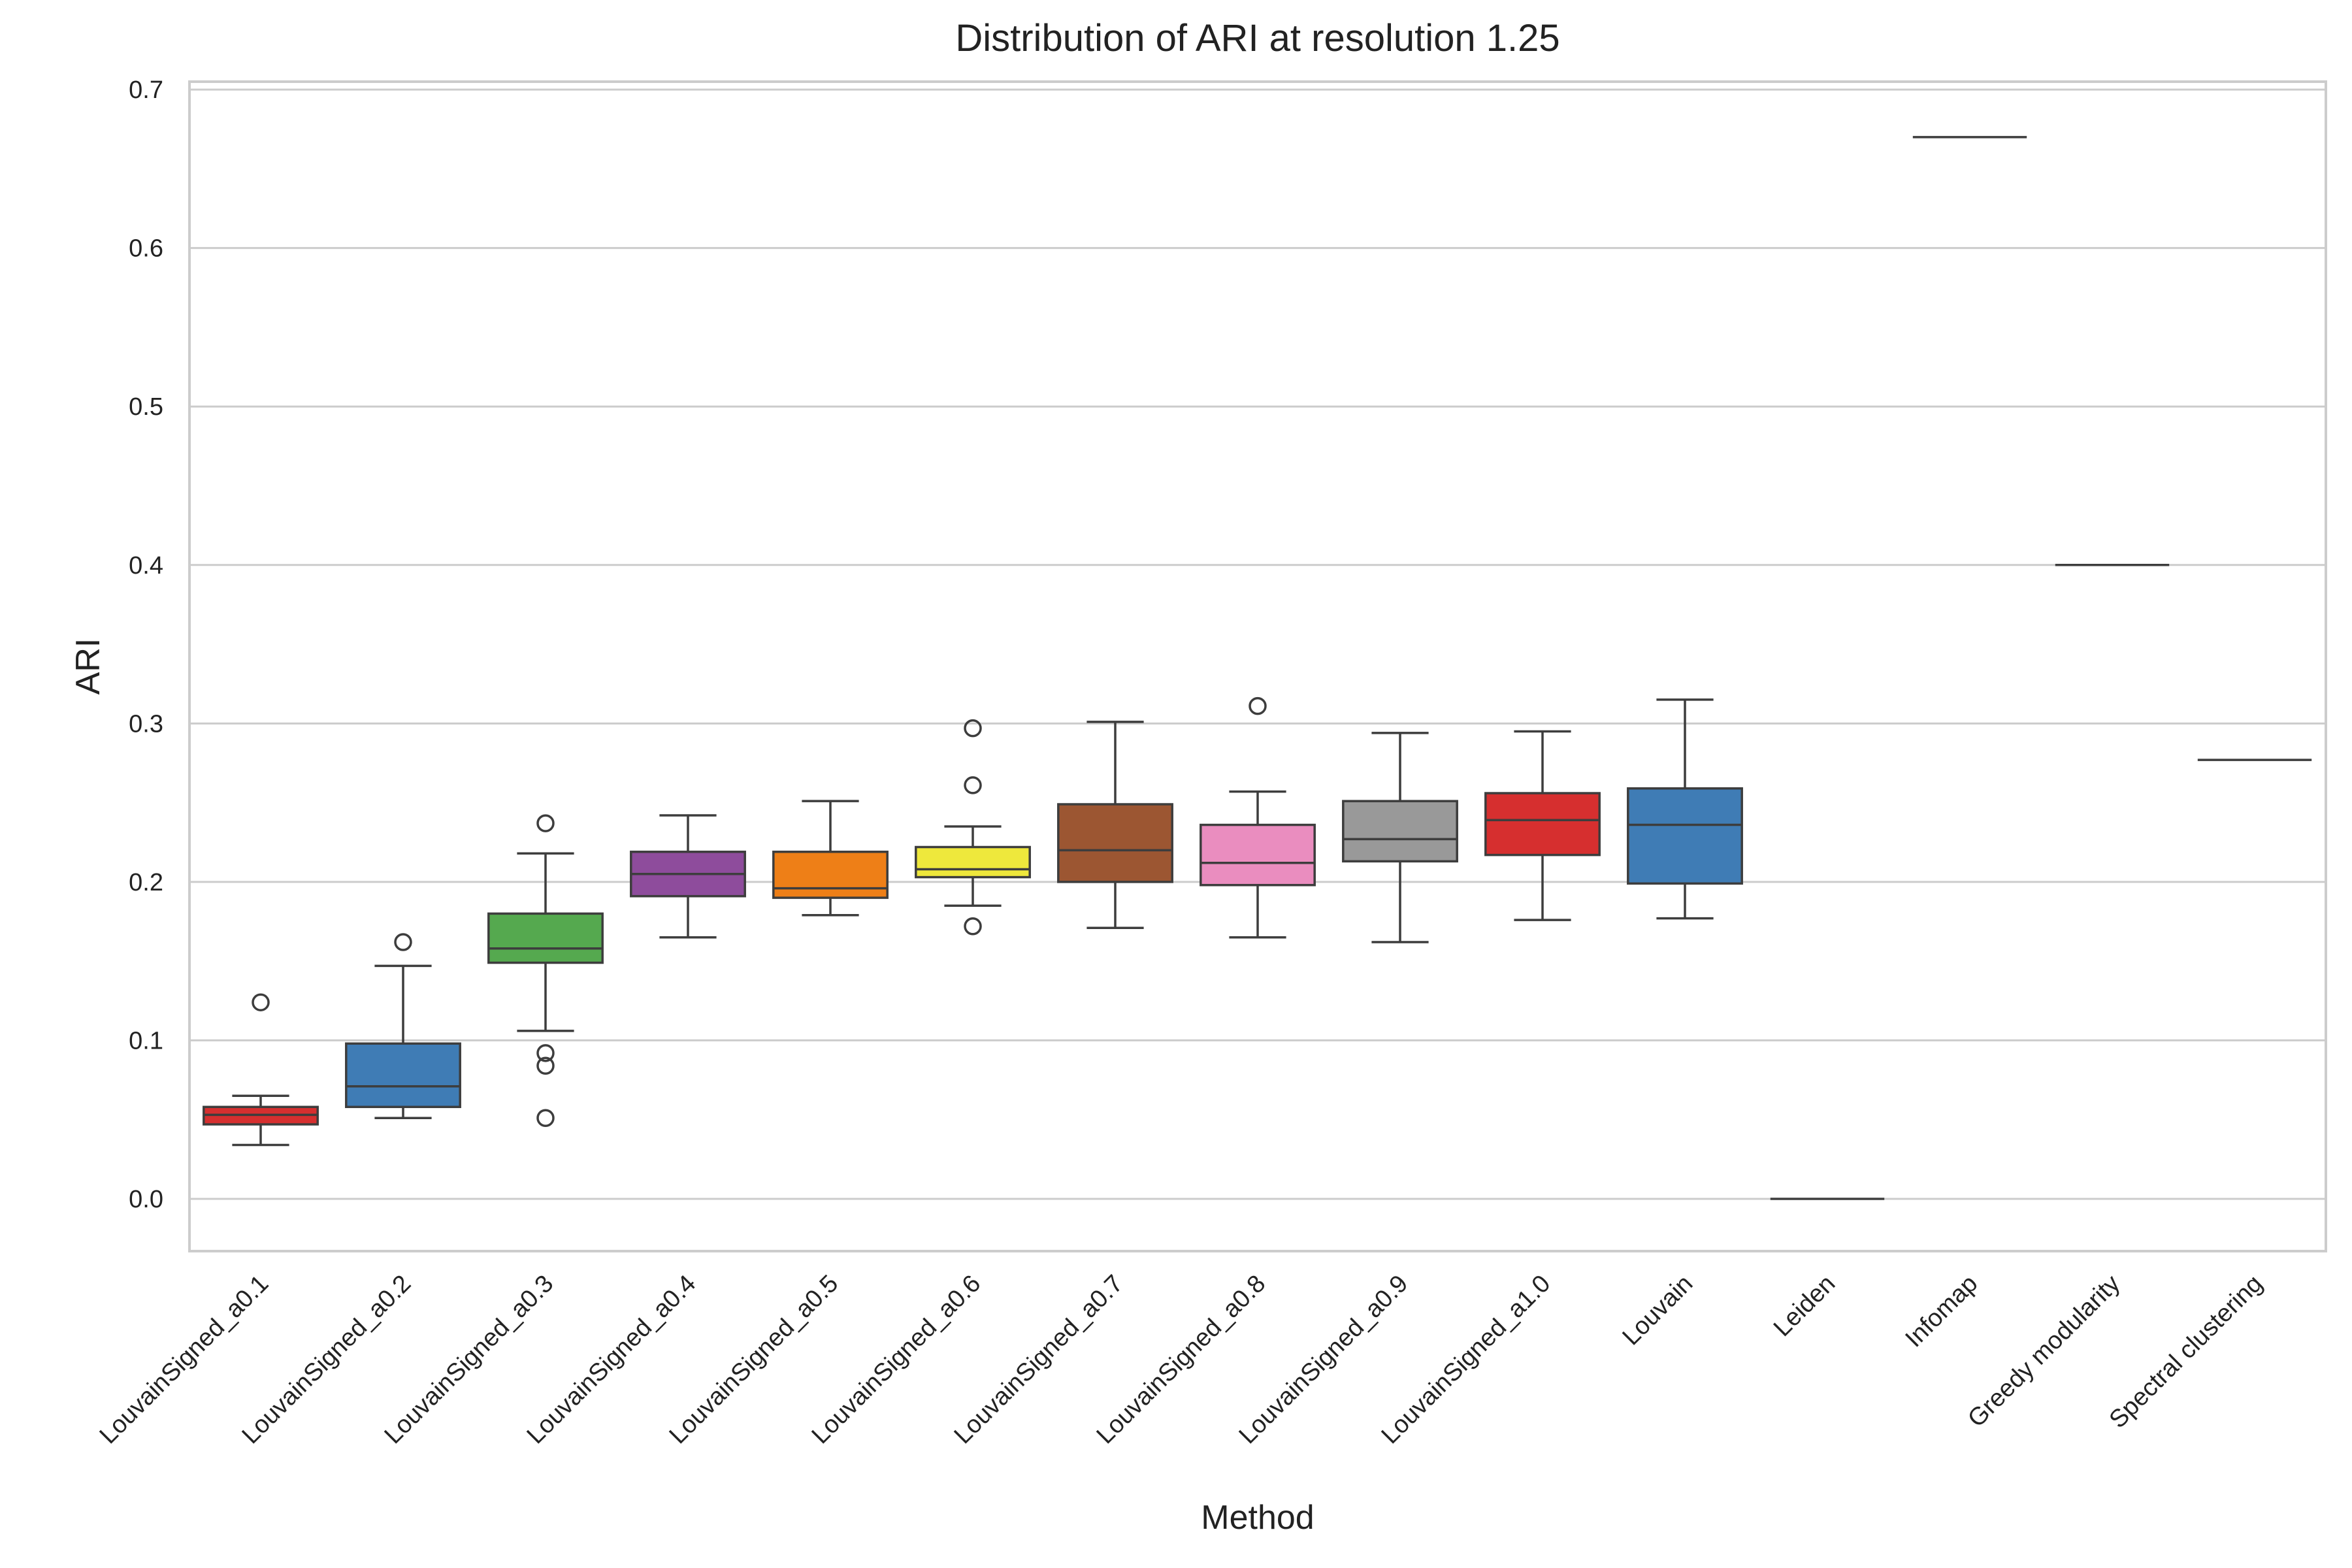 The height and width of the screenshot is (1568, 2352). I want to click on y-tick-label: 0.3, so click(146, 724).